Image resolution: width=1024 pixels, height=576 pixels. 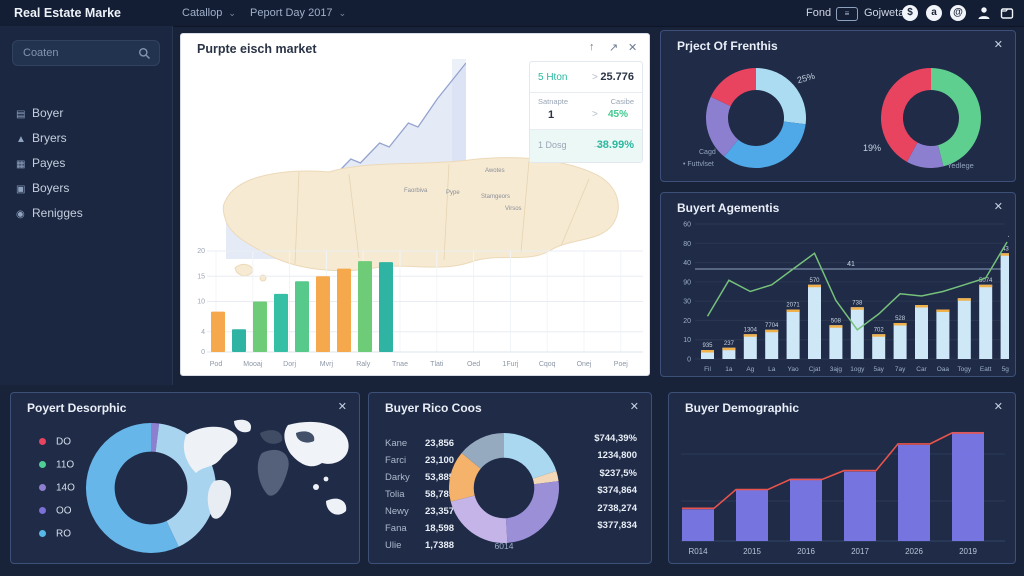 I want to click on upload-icon: ↑, so click(x=592, y=47).